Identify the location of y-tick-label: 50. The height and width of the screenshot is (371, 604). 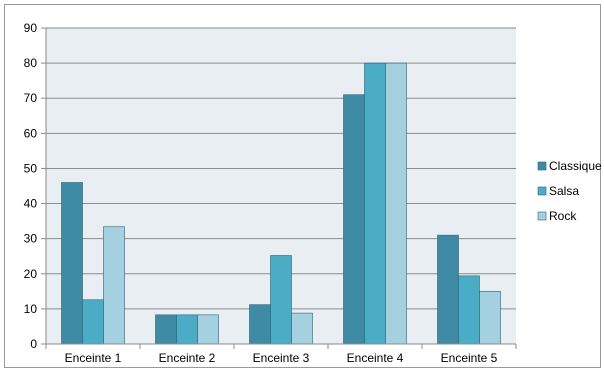
(31, 168).